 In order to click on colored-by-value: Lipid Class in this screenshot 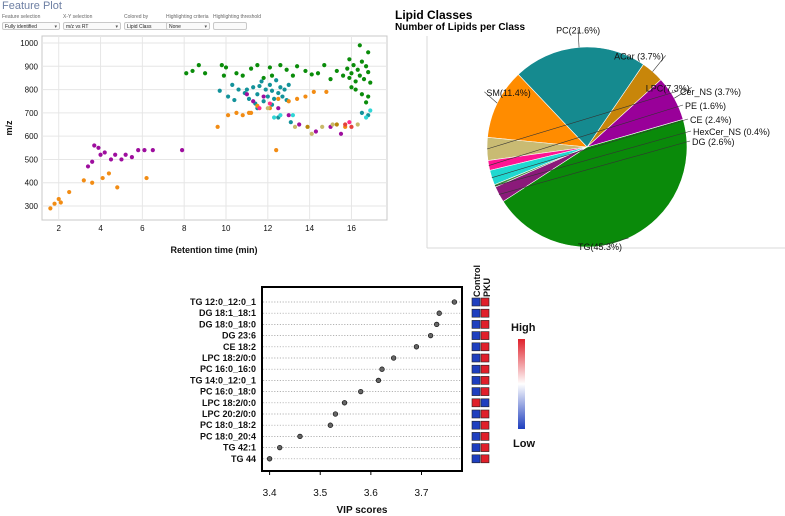, I will do `click(139, 27)`.